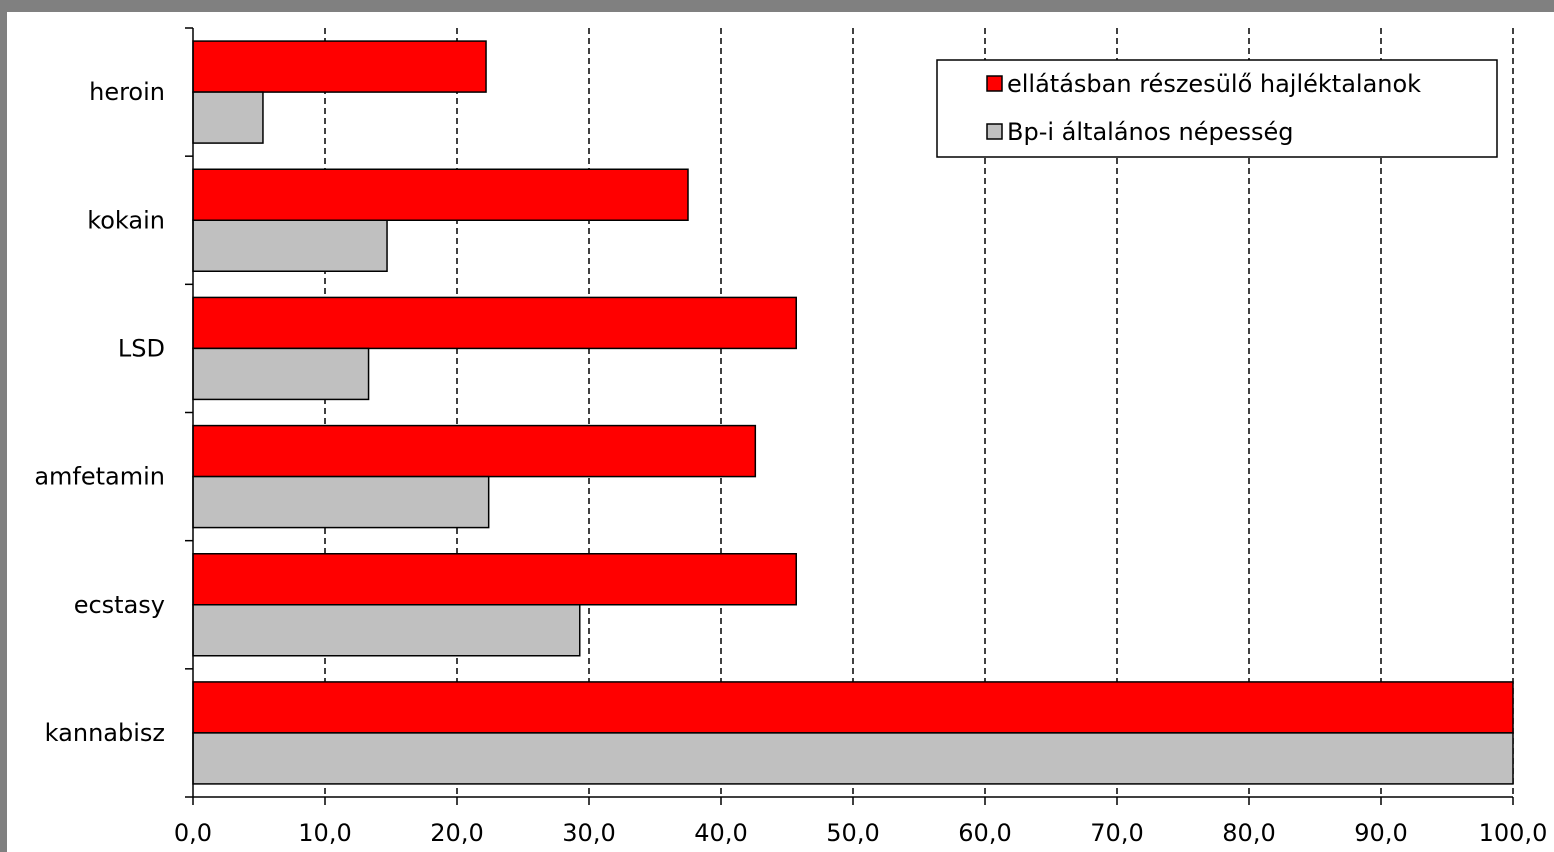 The width and height of the screenshot is (1554, 852). What do you see at coordinates (494, 323) in the screenshot?
I see `bar-homeless-LSD` at bounding box center [494, 323].